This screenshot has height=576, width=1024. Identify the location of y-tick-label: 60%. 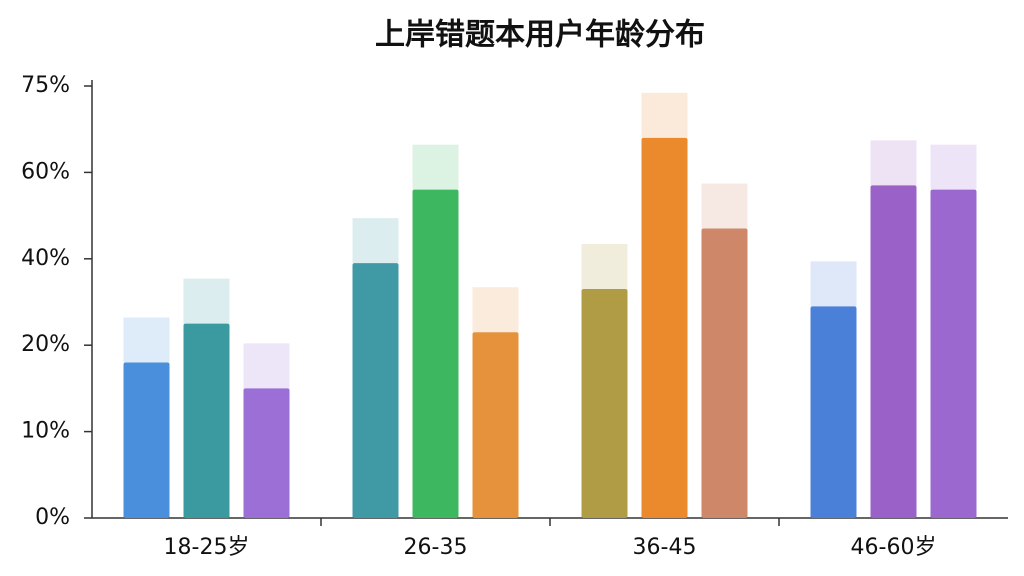
(45, 171).